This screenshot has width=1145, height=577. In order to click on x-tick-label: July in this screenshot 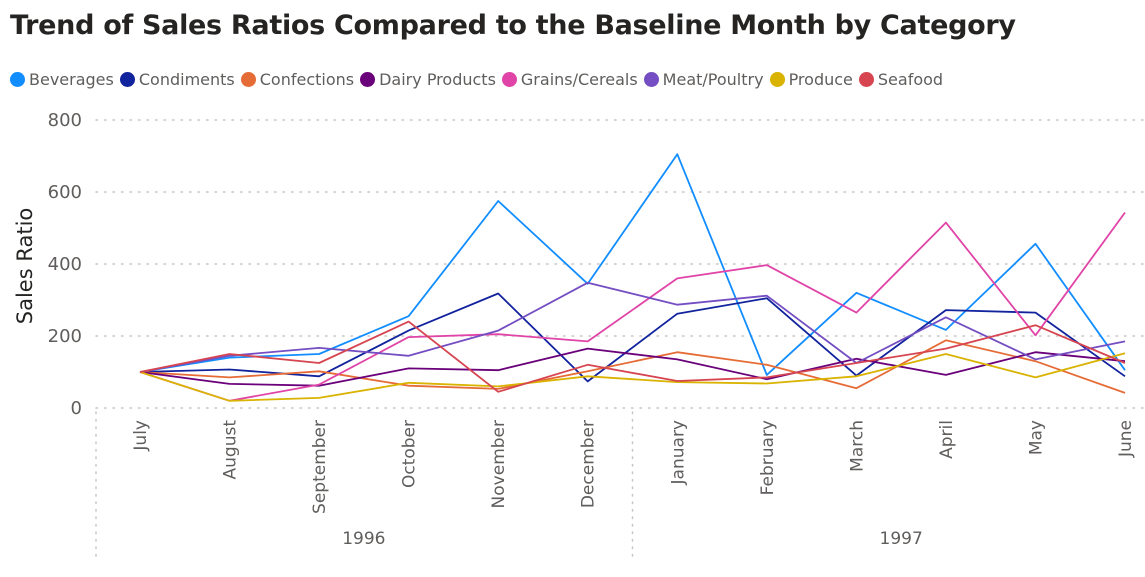, I will do `click(141, 436)`.